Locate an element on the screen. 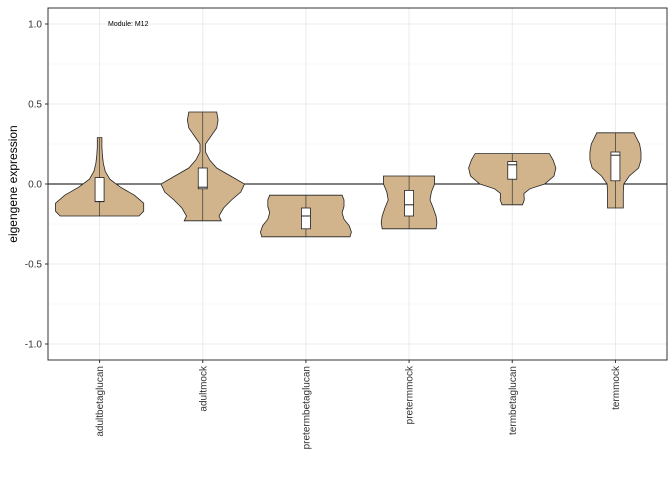  x-tick-label: pretermmock is located at coordinates (410, 394).